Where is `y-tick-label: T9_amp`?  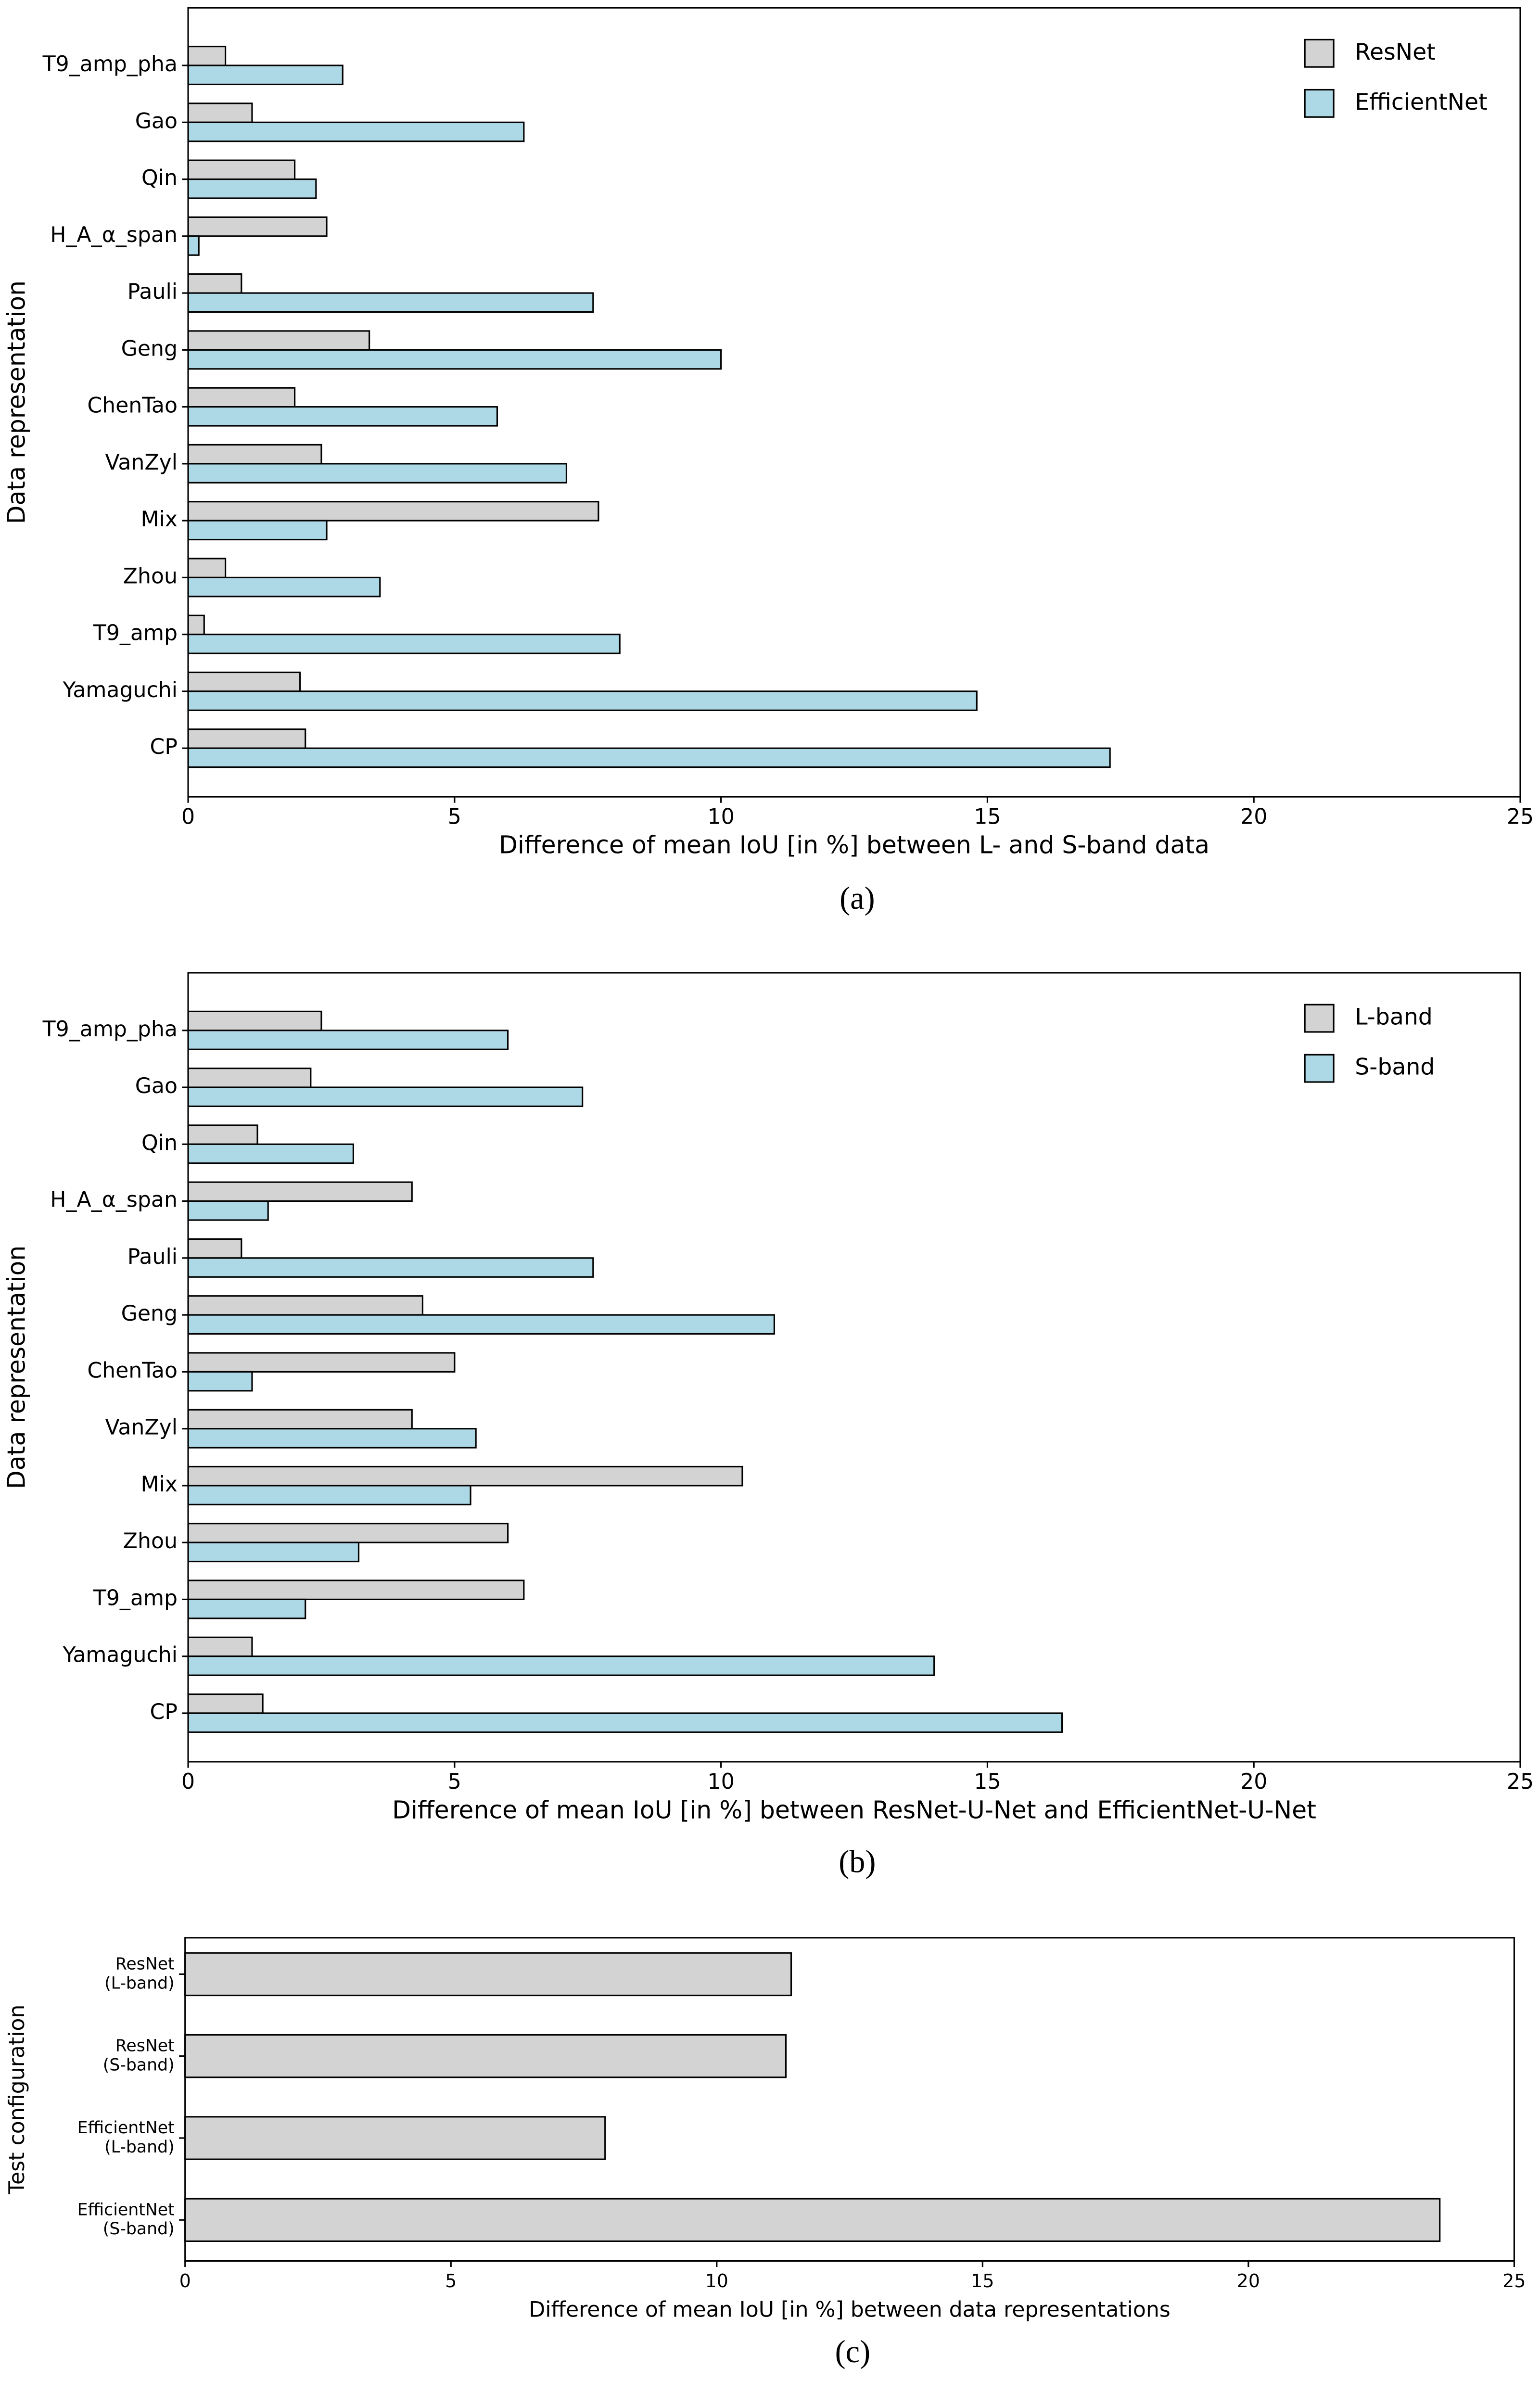 y-tick-label: T9_amp is located at coordinates (136, 1598).